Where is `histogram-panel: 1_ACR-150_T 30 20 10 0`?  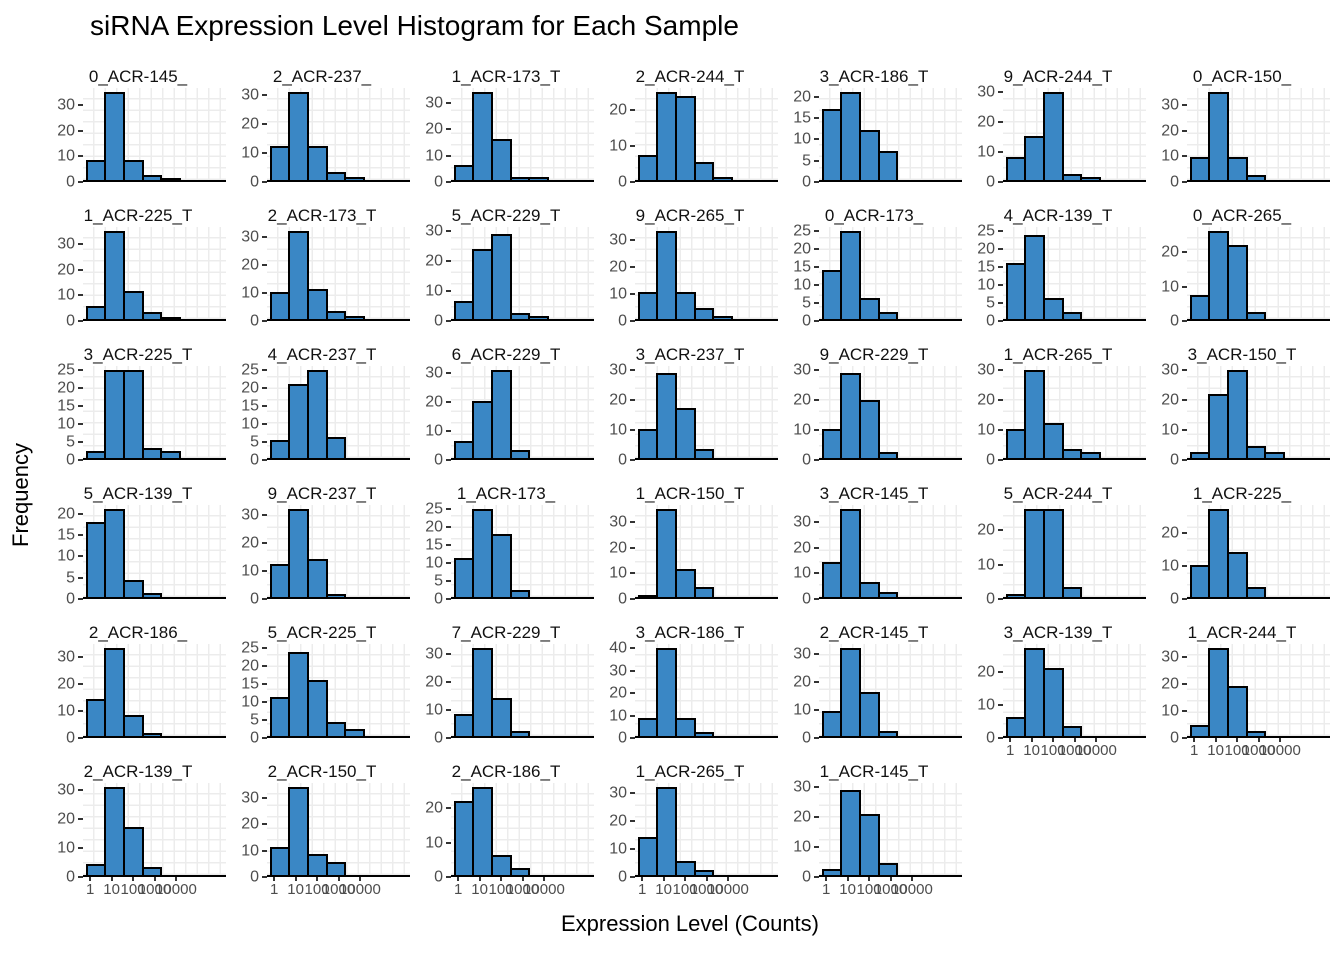
histogram-panel: 1_ACR-150_T 30 20 10 0 is located at coordinates (690, 550).